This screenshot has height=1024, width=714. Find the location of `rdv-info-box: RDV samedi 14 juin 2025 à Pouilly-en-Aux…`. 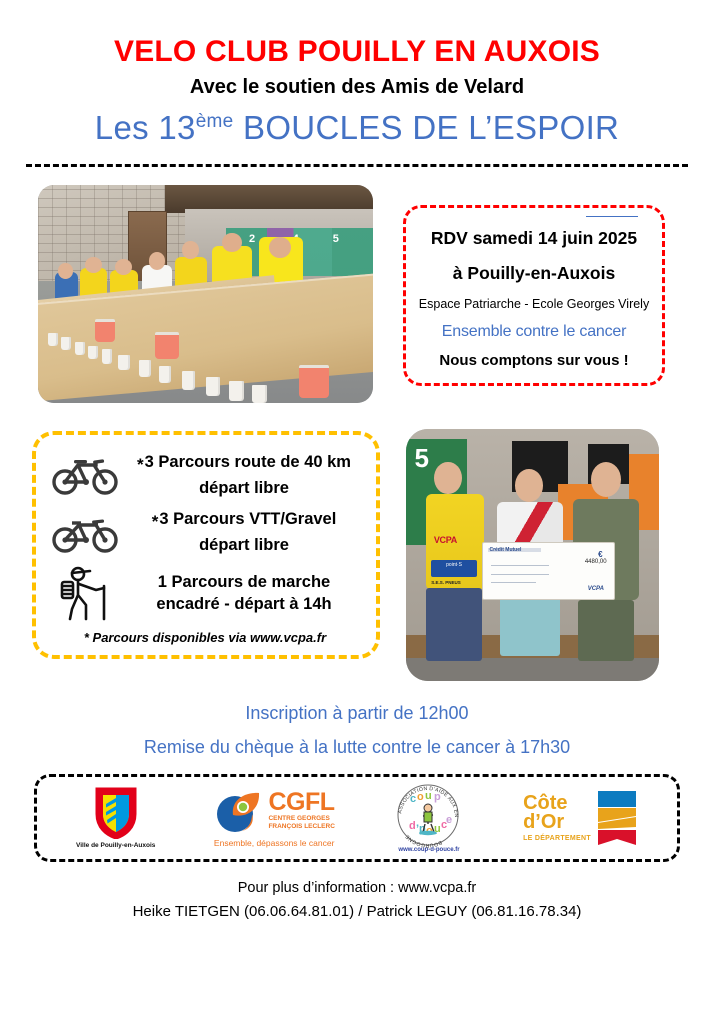

rdv-info-box: RDV samedi 14 juin 2025 à Pouilly-en-Aux… is located at coordinates (534, 295).